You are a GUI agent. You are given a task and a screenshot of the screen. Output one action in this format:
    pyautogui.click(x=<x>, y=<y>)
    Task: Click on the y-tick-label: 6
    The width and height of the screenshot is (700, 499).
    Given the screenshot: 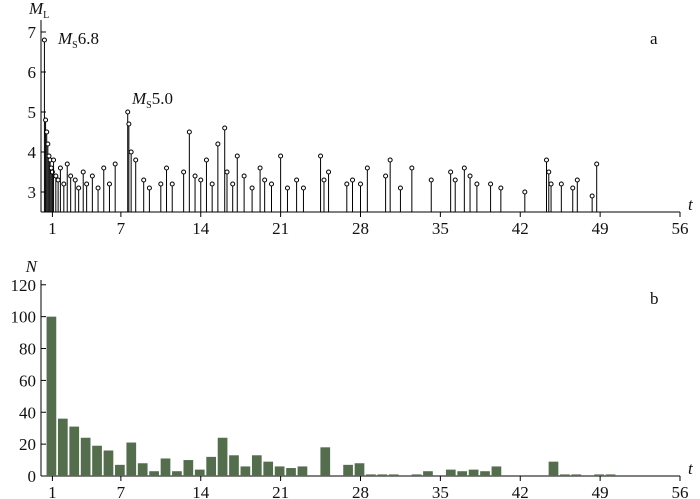 What is the action you would take?
    pyautogui.click(x=32, y=72)
    